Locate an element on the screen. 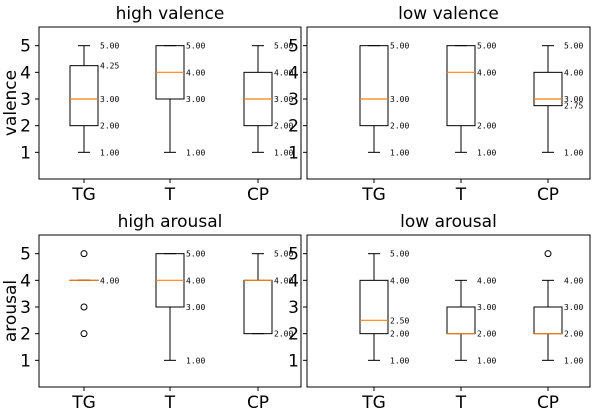  y-axis-label: valence is located at coordinates (11, 103).